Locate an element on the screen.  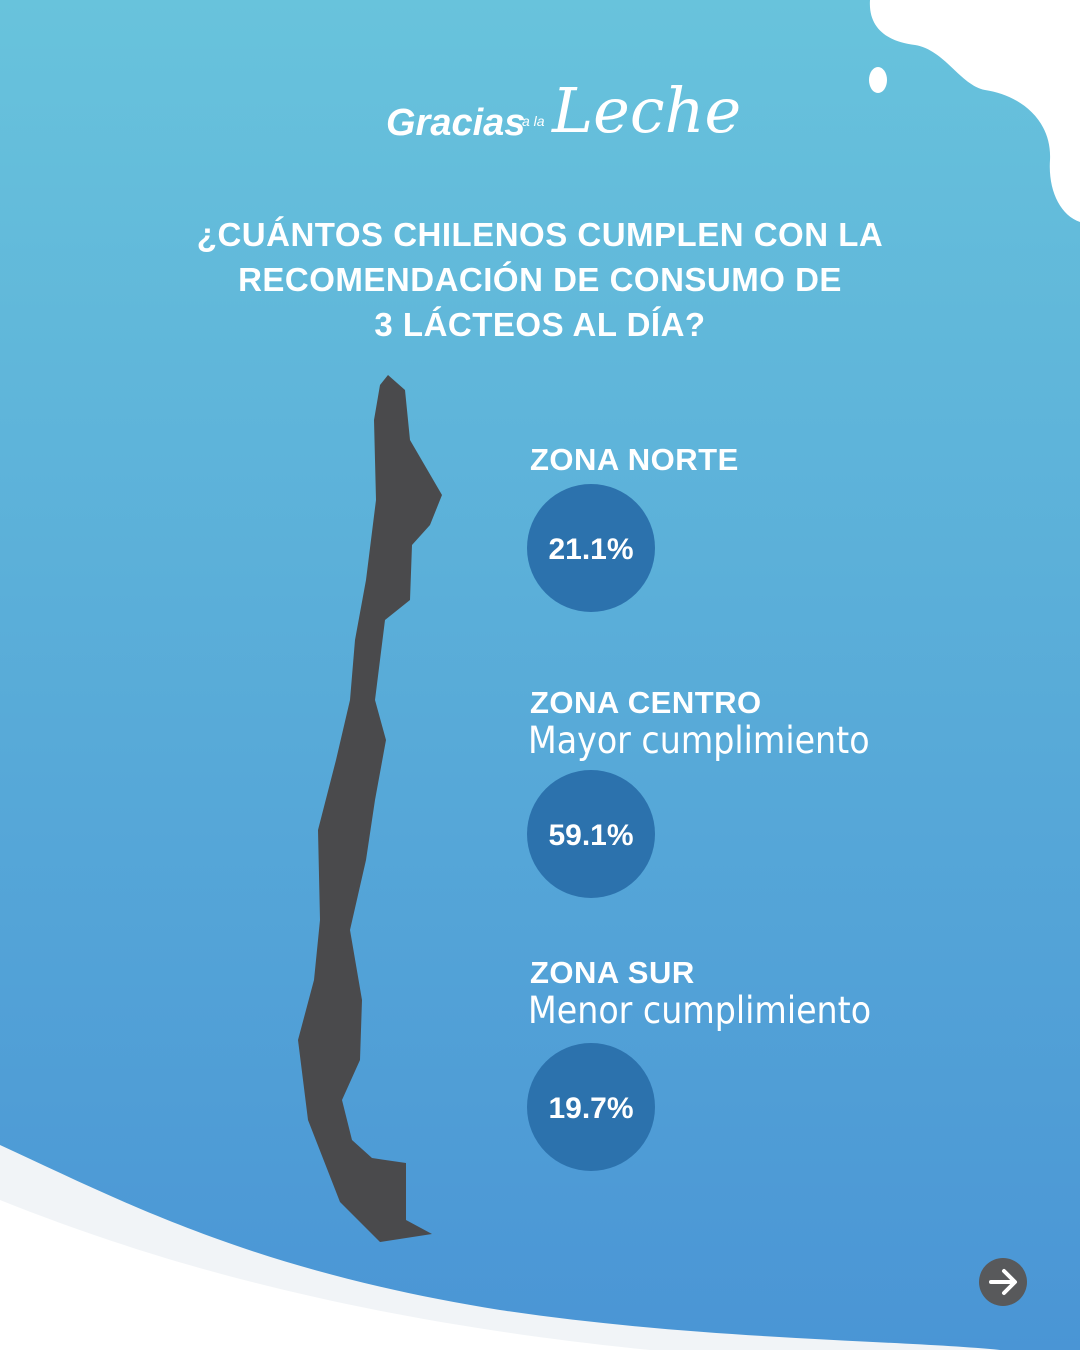
title-line: 3 LÁCTEOS AL DÍA? is located at coordinates (539, 324).